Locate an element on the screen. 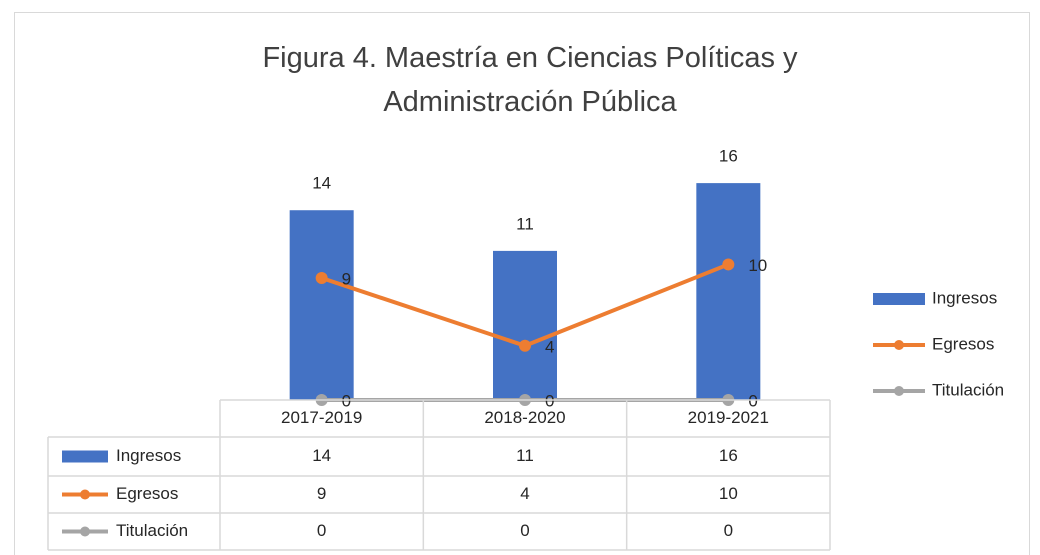 The width and height of the screenshot is (1040, 555). data-label: 11 is located at coordinates (525, 223).